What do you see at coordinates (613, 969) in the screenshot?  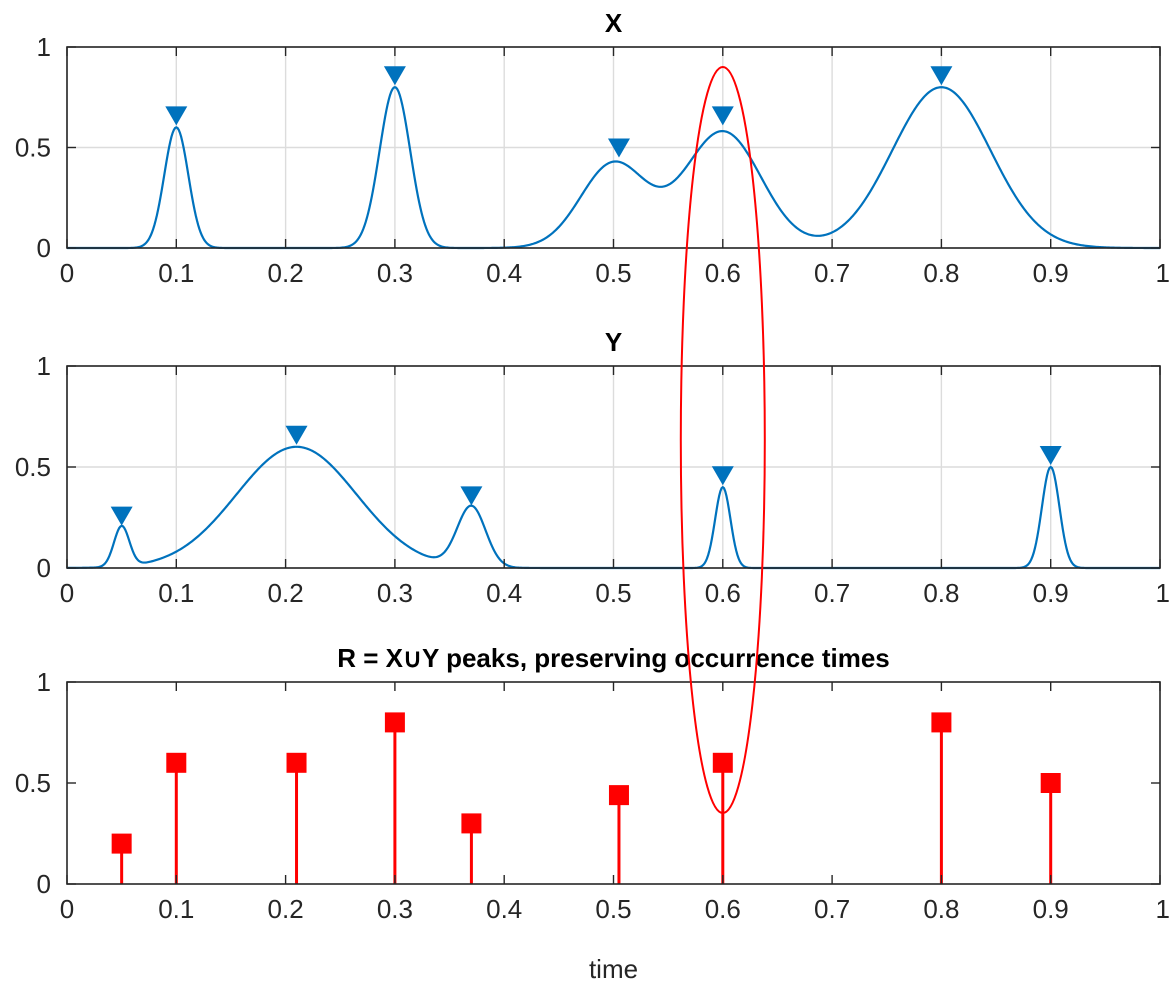 I see `x-axis-label: time` at bounding box center [613, 969].